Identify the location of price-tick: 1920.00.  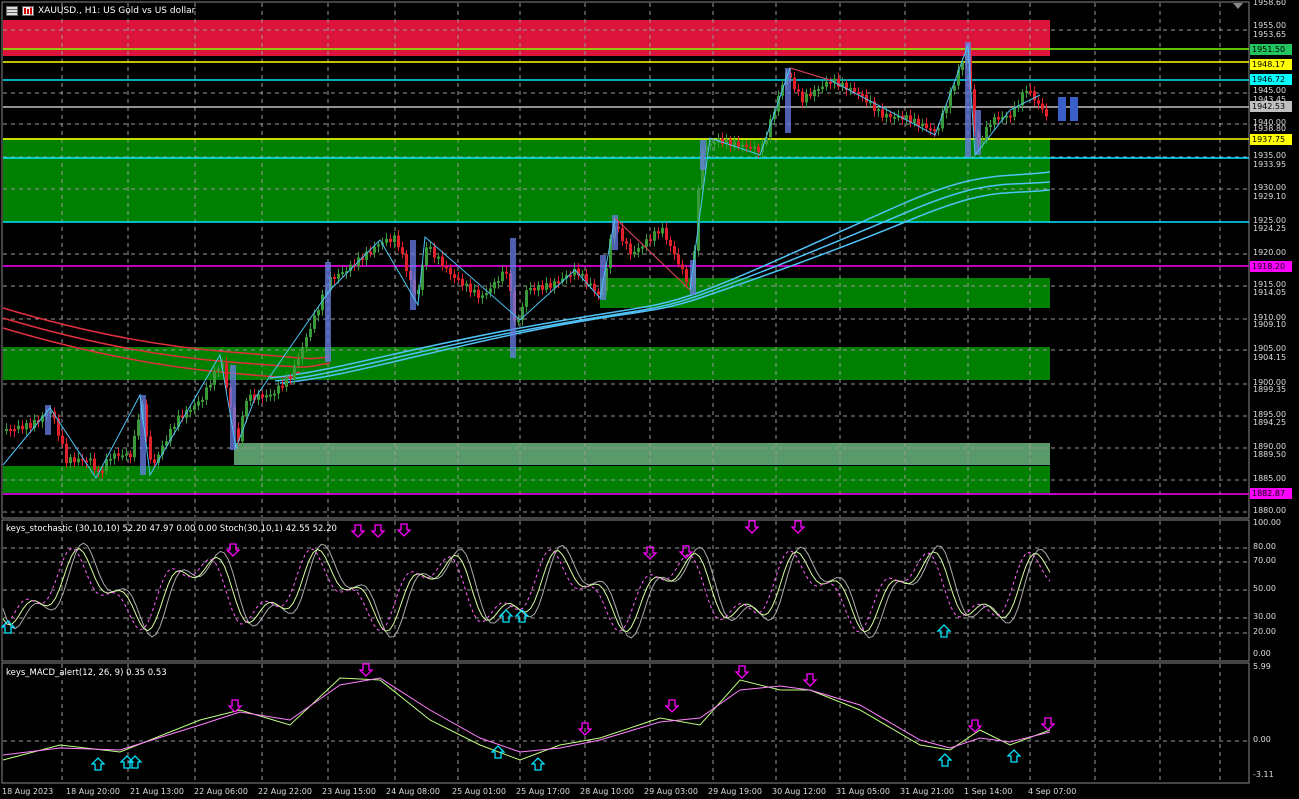
(1270, 252).